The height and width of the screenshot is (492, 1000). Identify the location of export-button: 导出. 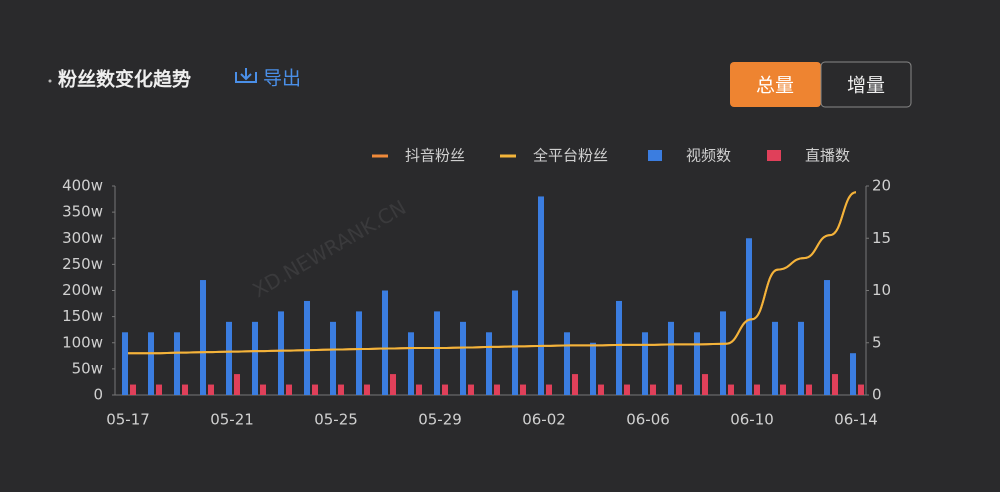
(268, 79).